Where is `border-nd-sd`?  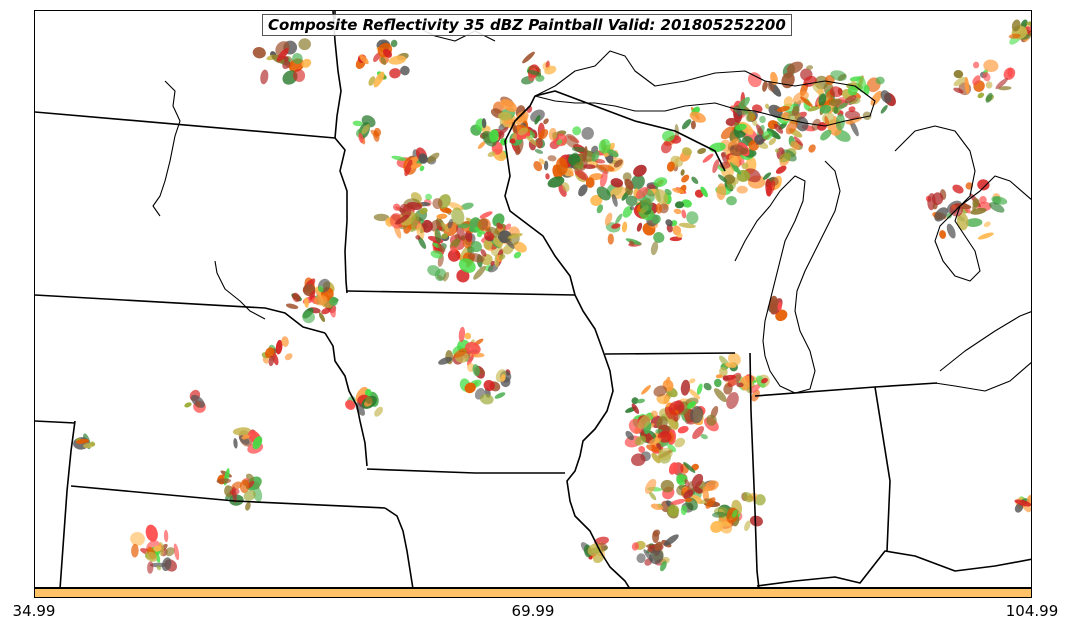 border-nd-sd is located at coordinates (185, 125).